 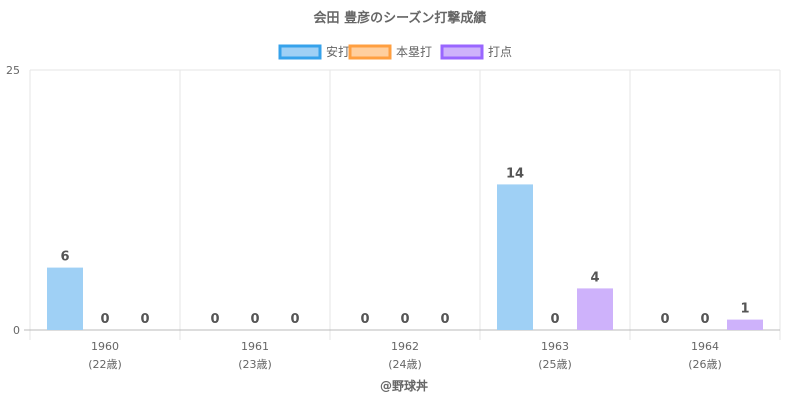 What do you see at coordinates (594, 277) in the screenshot?
I see `data-label: 4` at bounding box center [594, 277].